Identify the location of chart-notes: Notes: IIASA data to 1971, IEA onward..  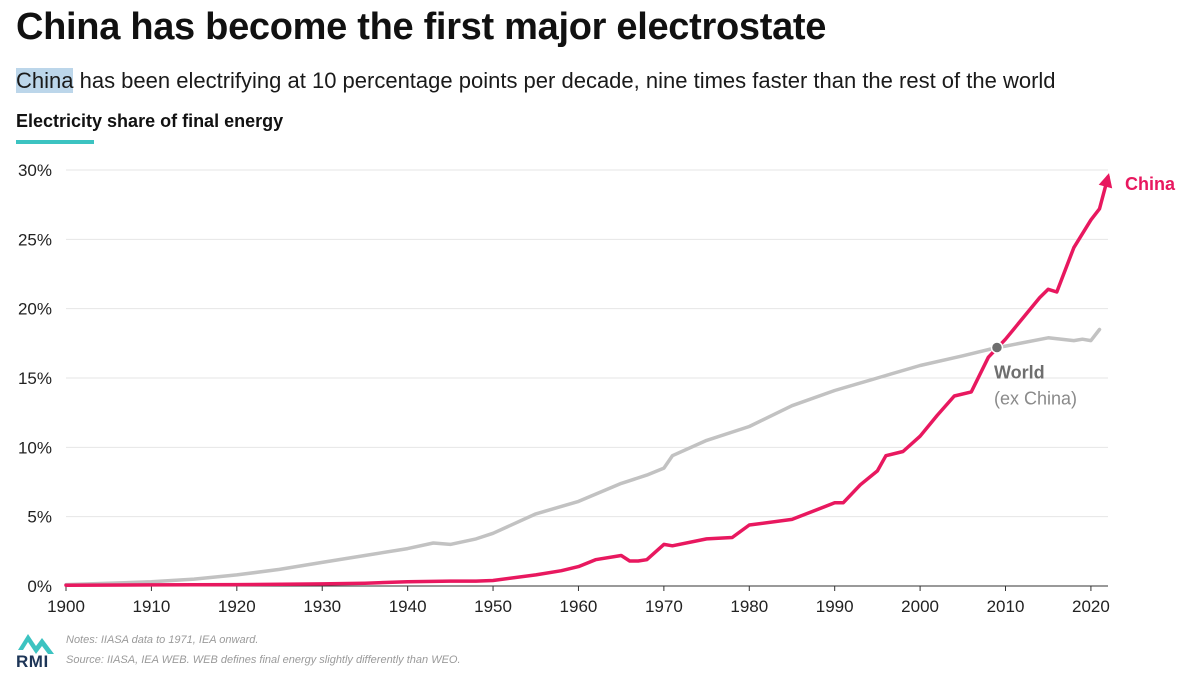
(162, 640).